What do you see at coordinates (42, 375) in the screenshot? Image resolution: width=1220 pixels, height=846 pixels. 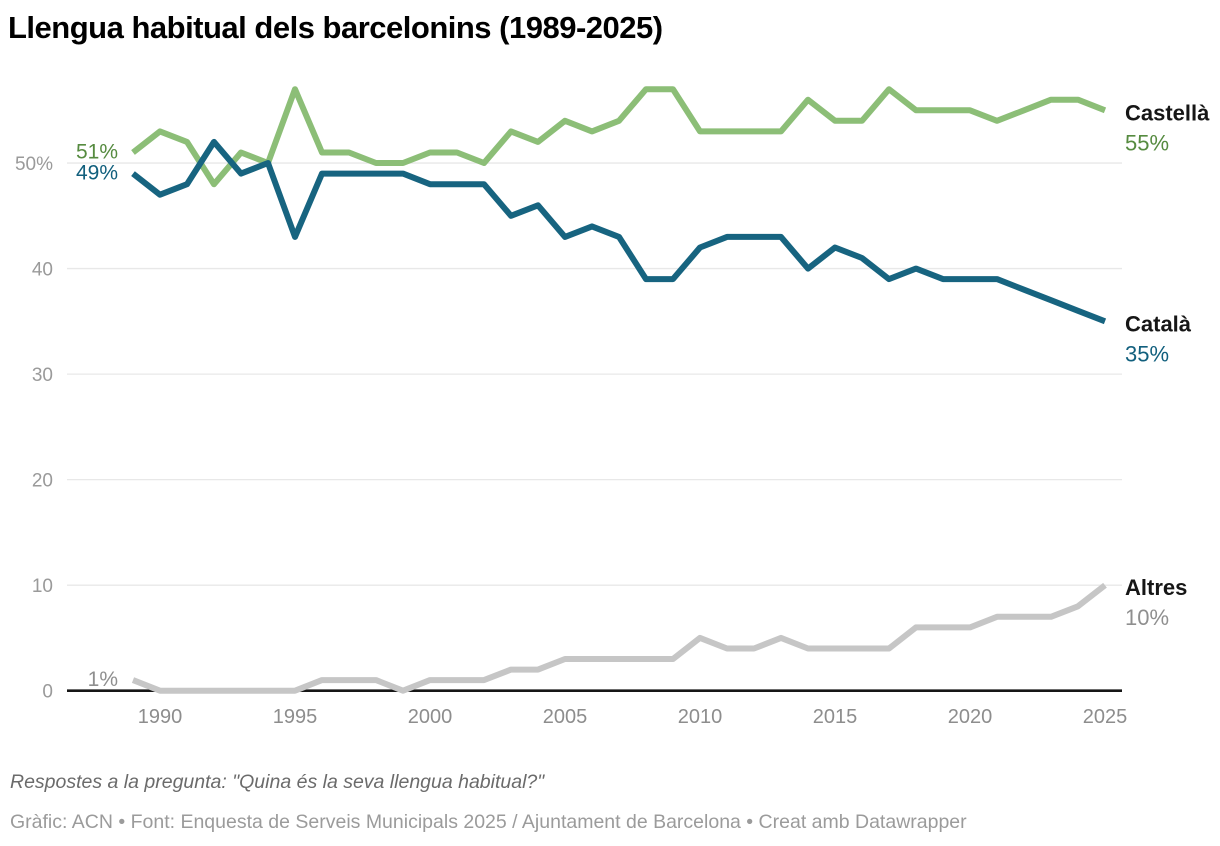 I see `y-tick-label-30: 30` at bounding box center [42, 375].